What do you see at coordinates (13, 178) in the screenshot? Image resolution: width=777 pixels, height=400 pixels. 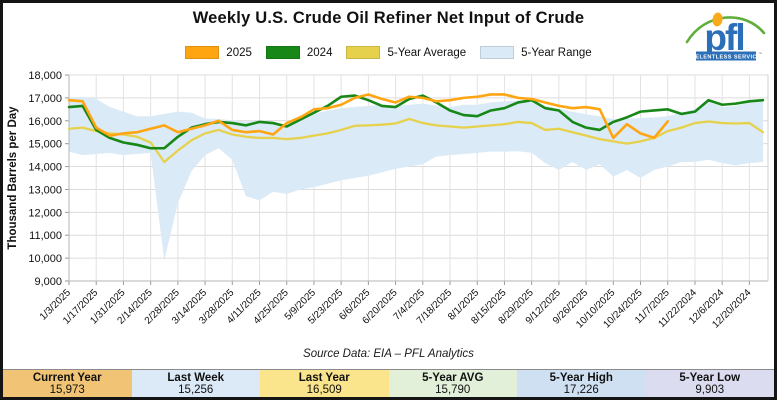 I see `y-axis-title: Thousand Barrels per Day` at bounding box center [13, 178].